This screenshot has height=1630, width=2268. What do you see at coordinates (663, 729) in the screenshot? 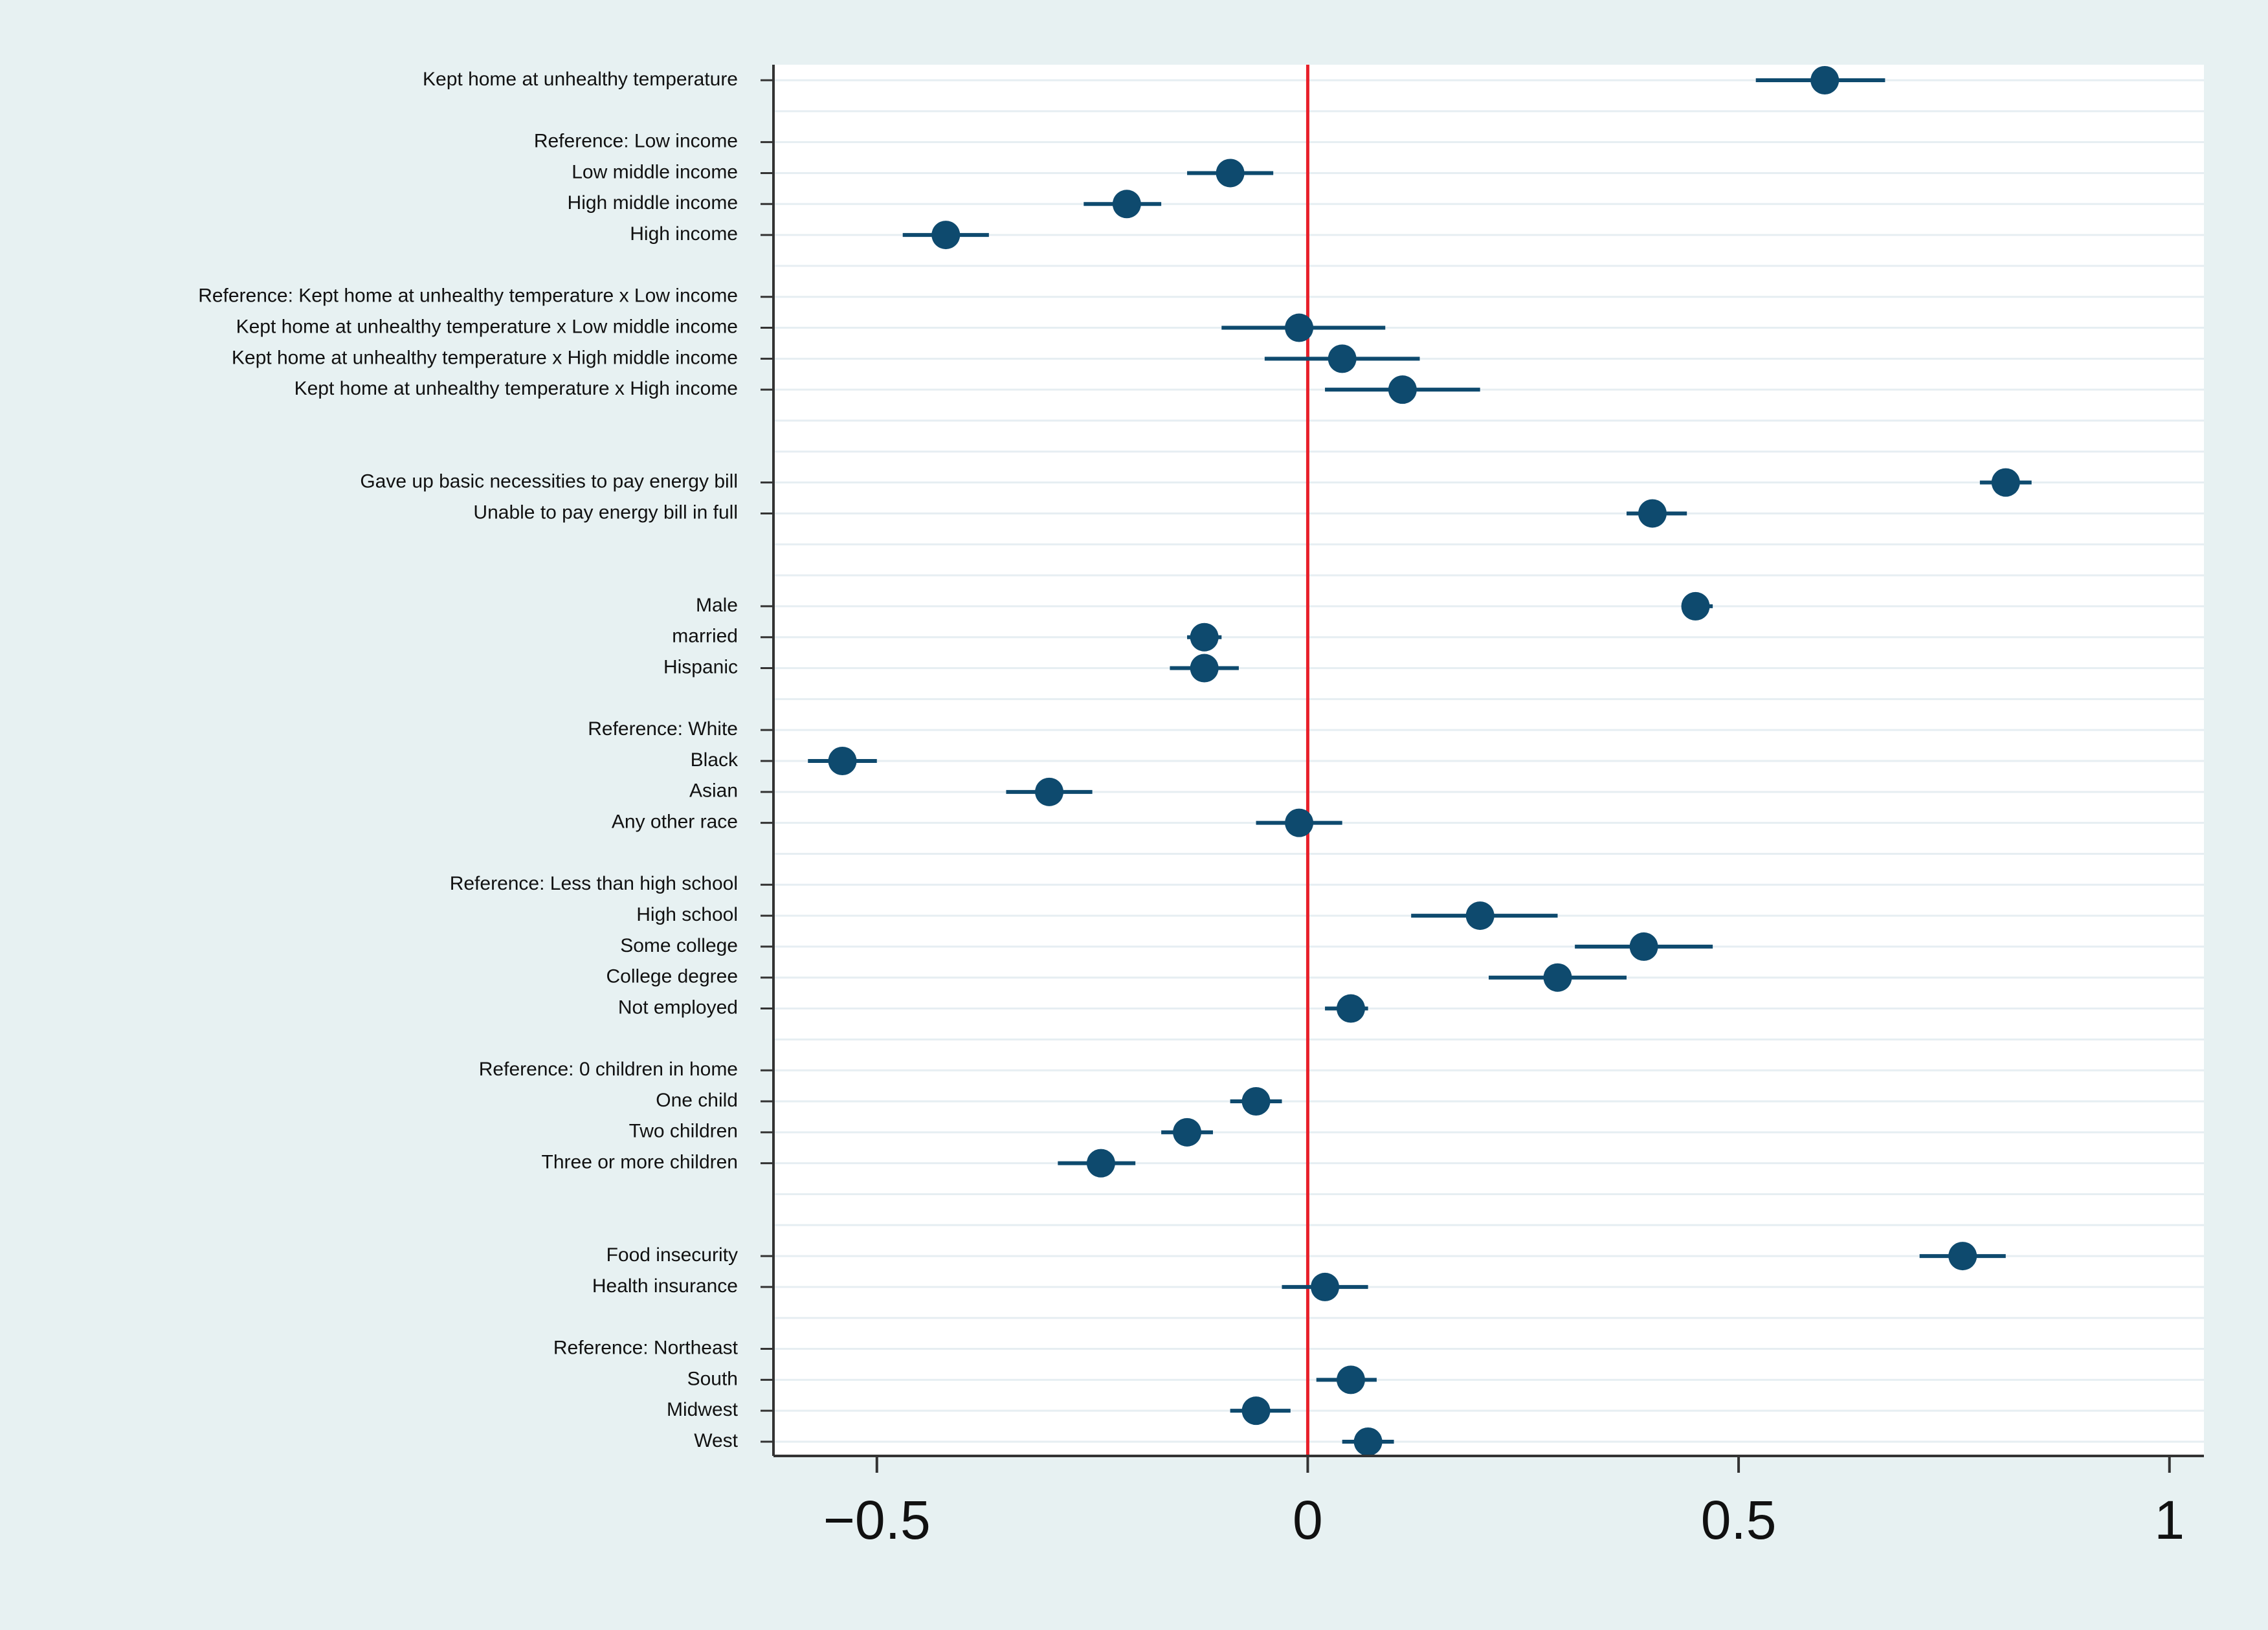
I see `row-label: Reference: White` at bounding box center [663, 729].